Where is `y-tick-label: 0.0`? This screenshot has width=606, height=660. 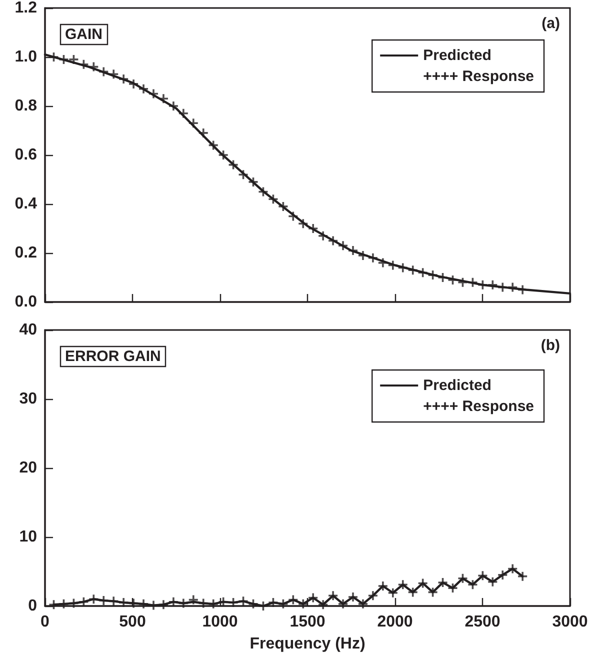 y-tick-label: 0.0 is located at coordinates (26, 302).